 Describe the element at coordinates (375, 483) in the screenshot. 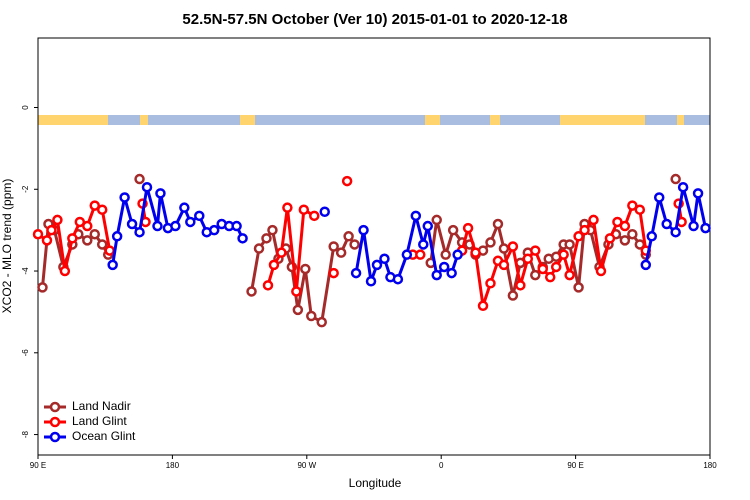

I see `x-axis-label: Longitude` at that location.